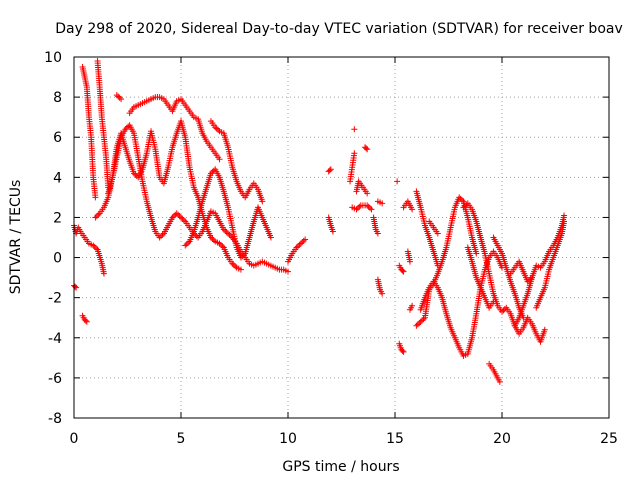 This screenshot has height=480, width=640. I want to click on y-tick-label: 8, so click(57, 98).